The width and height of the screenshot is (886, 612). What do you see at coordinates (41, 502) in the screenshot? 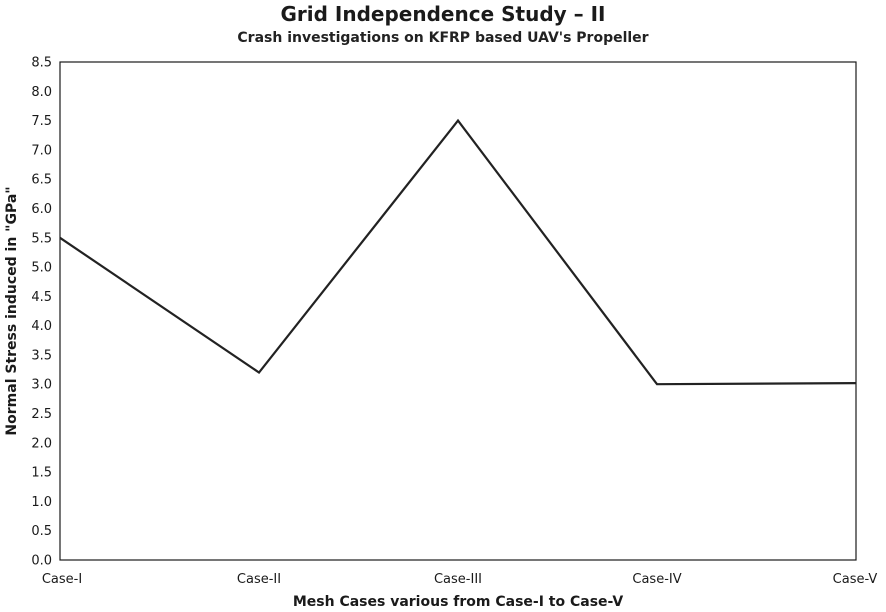
I see `y-tick-label: 1.0` at bounding box center [41, 502].